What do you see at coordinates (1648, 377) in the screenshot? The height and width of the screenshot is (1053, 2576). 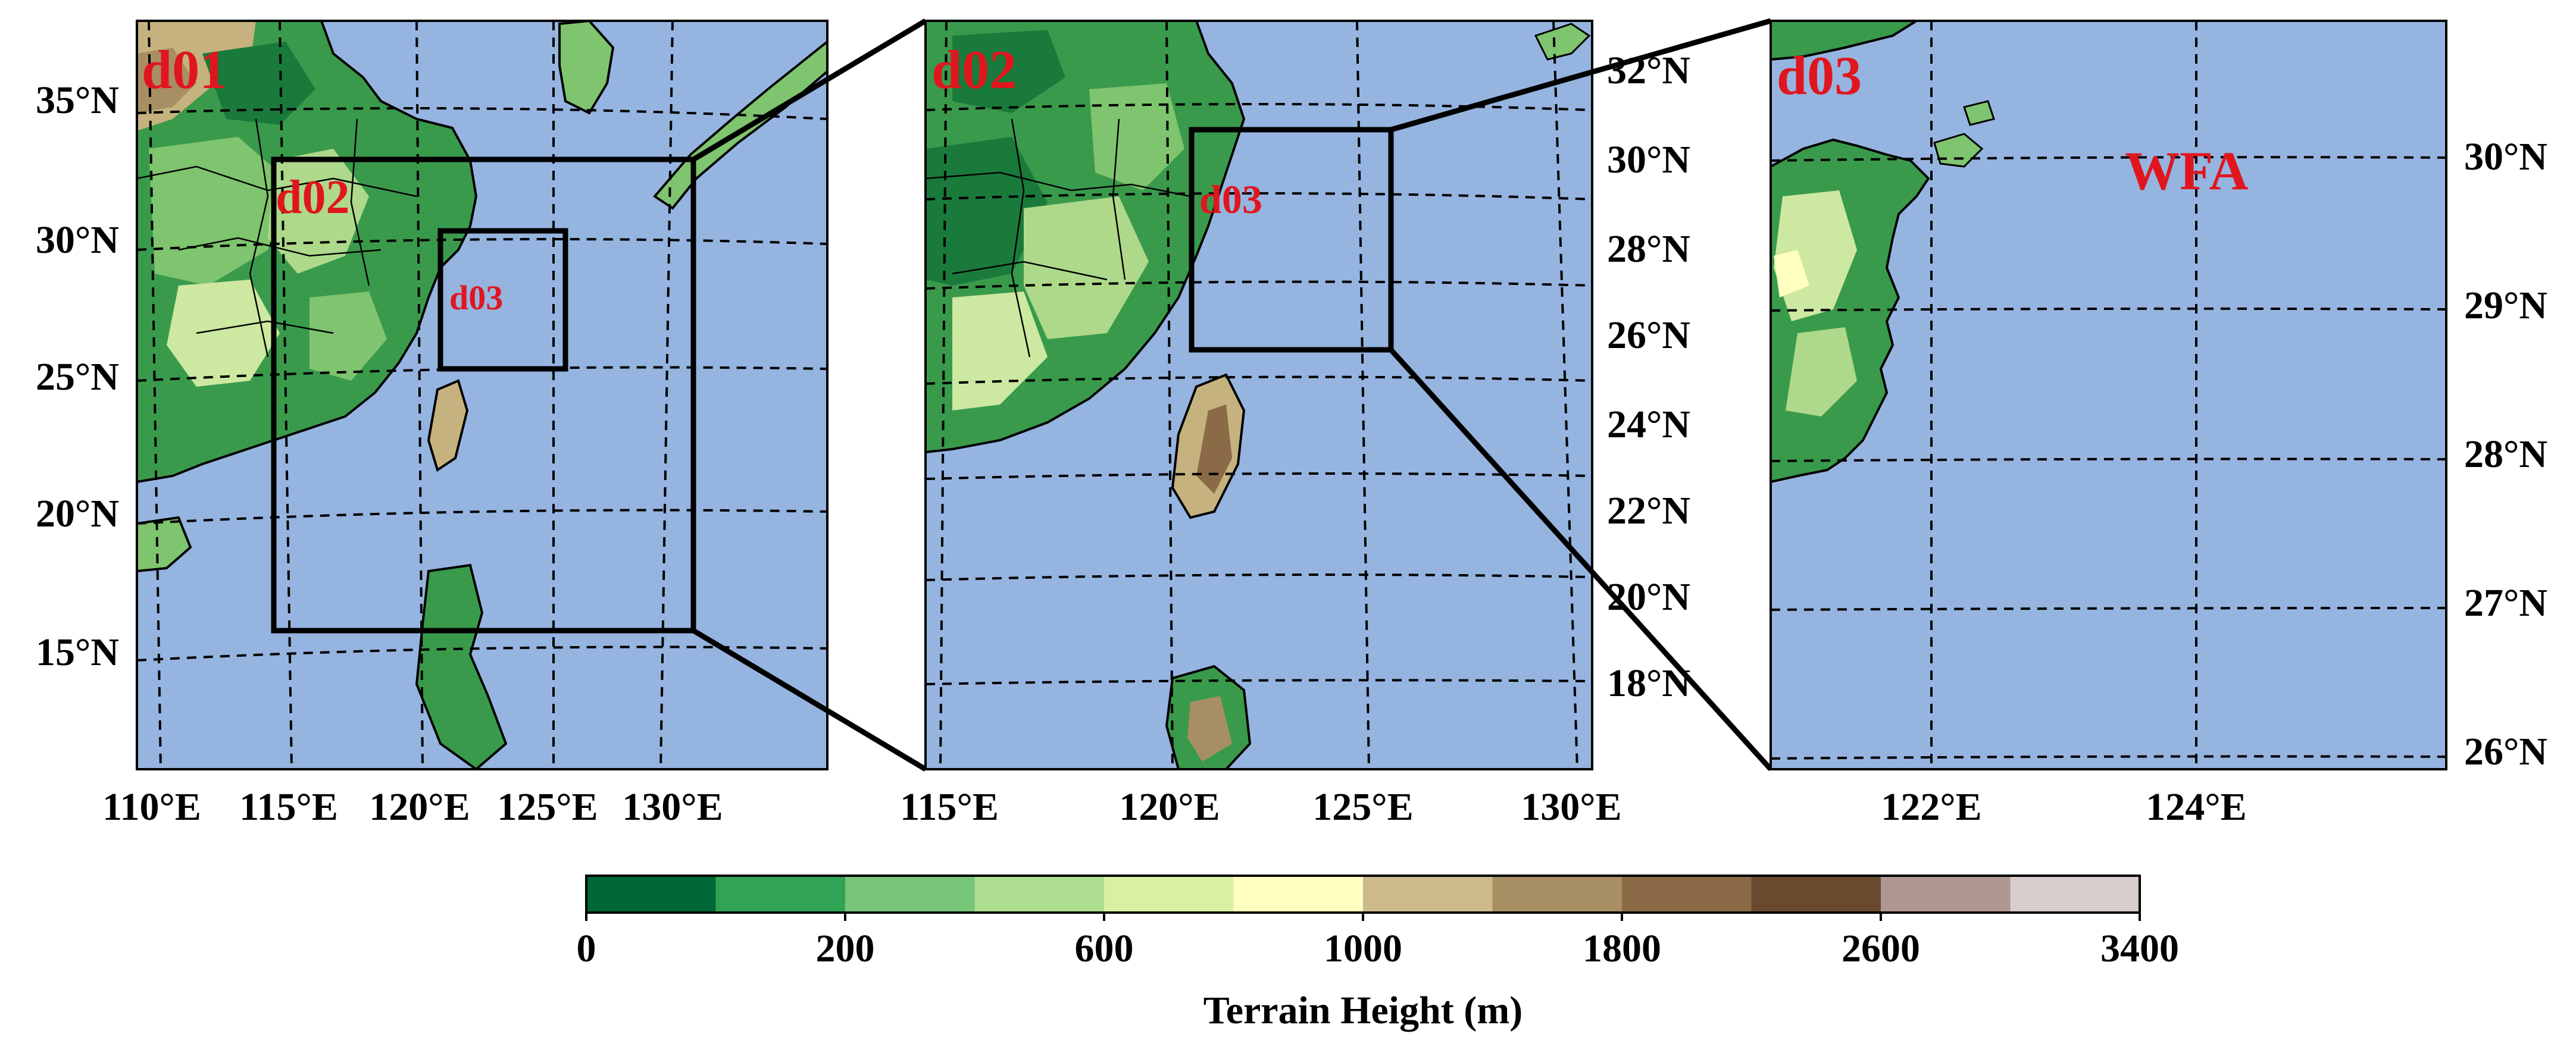 I see `lat-labels: 32°N 30°N 28°N 26°N 24°N 22°N 20°N 18°N` at bounding box center [1648, 377].